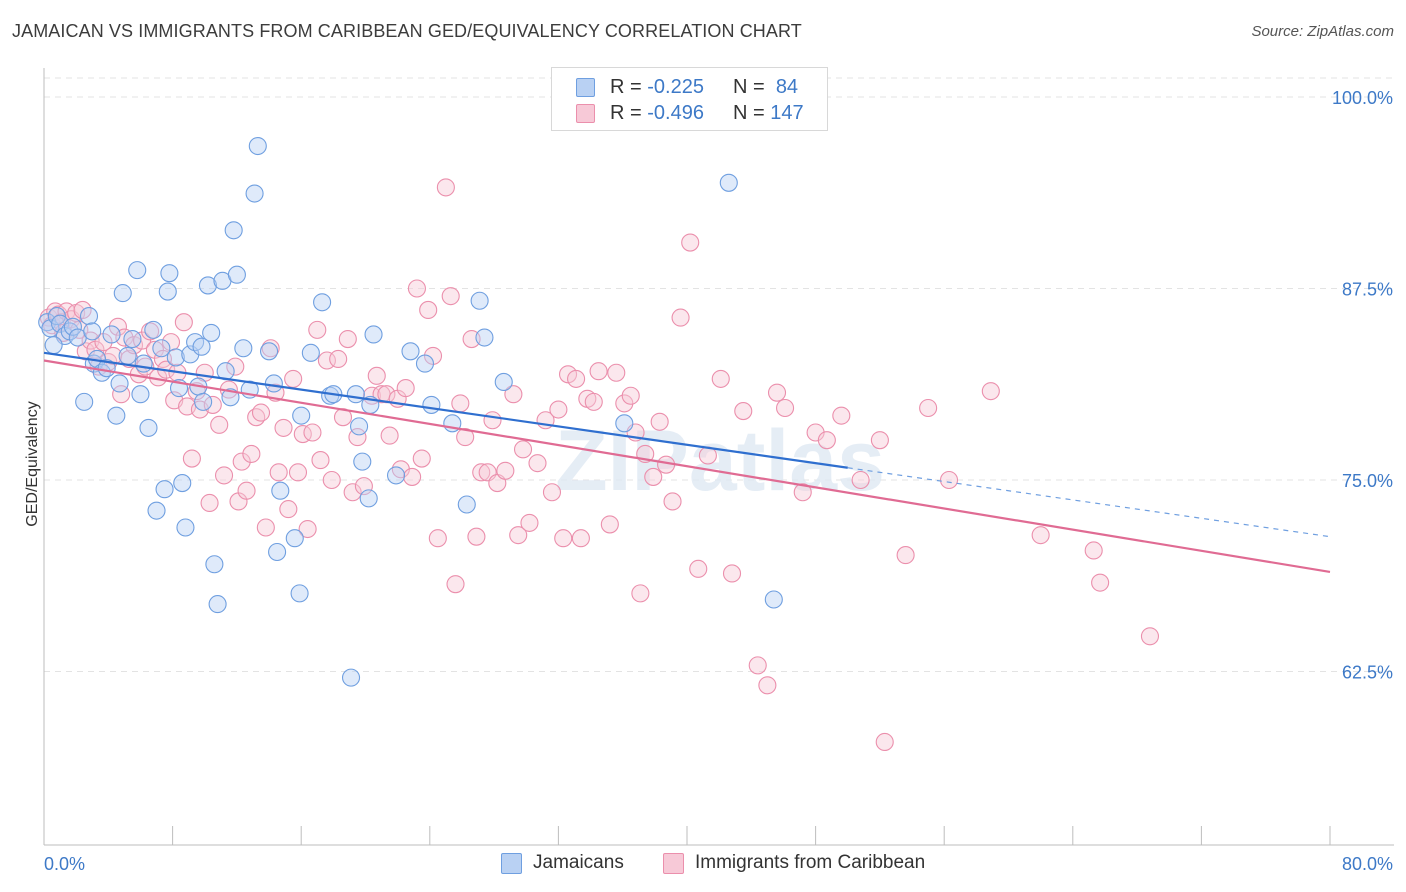  What do you see at coordinates (1367, 481) in the screenshot?
I see `y-tick-label: 75.0%` at bounding box center [1367, 481].